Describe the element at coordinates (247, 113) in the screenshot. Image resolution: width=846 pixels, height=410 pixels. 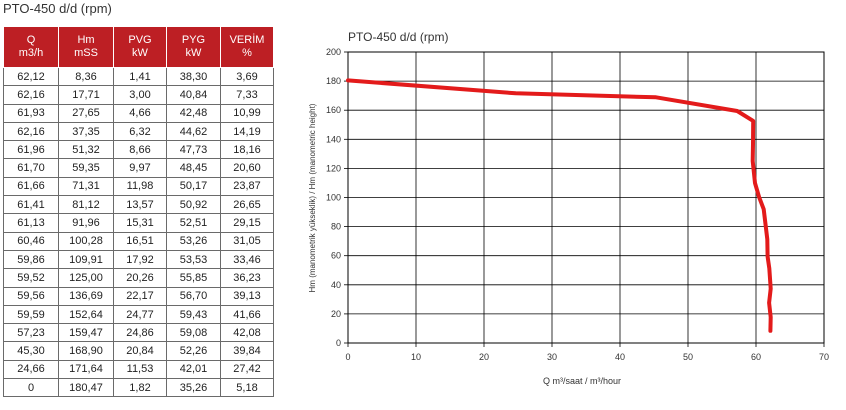
I see `table-cell: 10,99` at that location.